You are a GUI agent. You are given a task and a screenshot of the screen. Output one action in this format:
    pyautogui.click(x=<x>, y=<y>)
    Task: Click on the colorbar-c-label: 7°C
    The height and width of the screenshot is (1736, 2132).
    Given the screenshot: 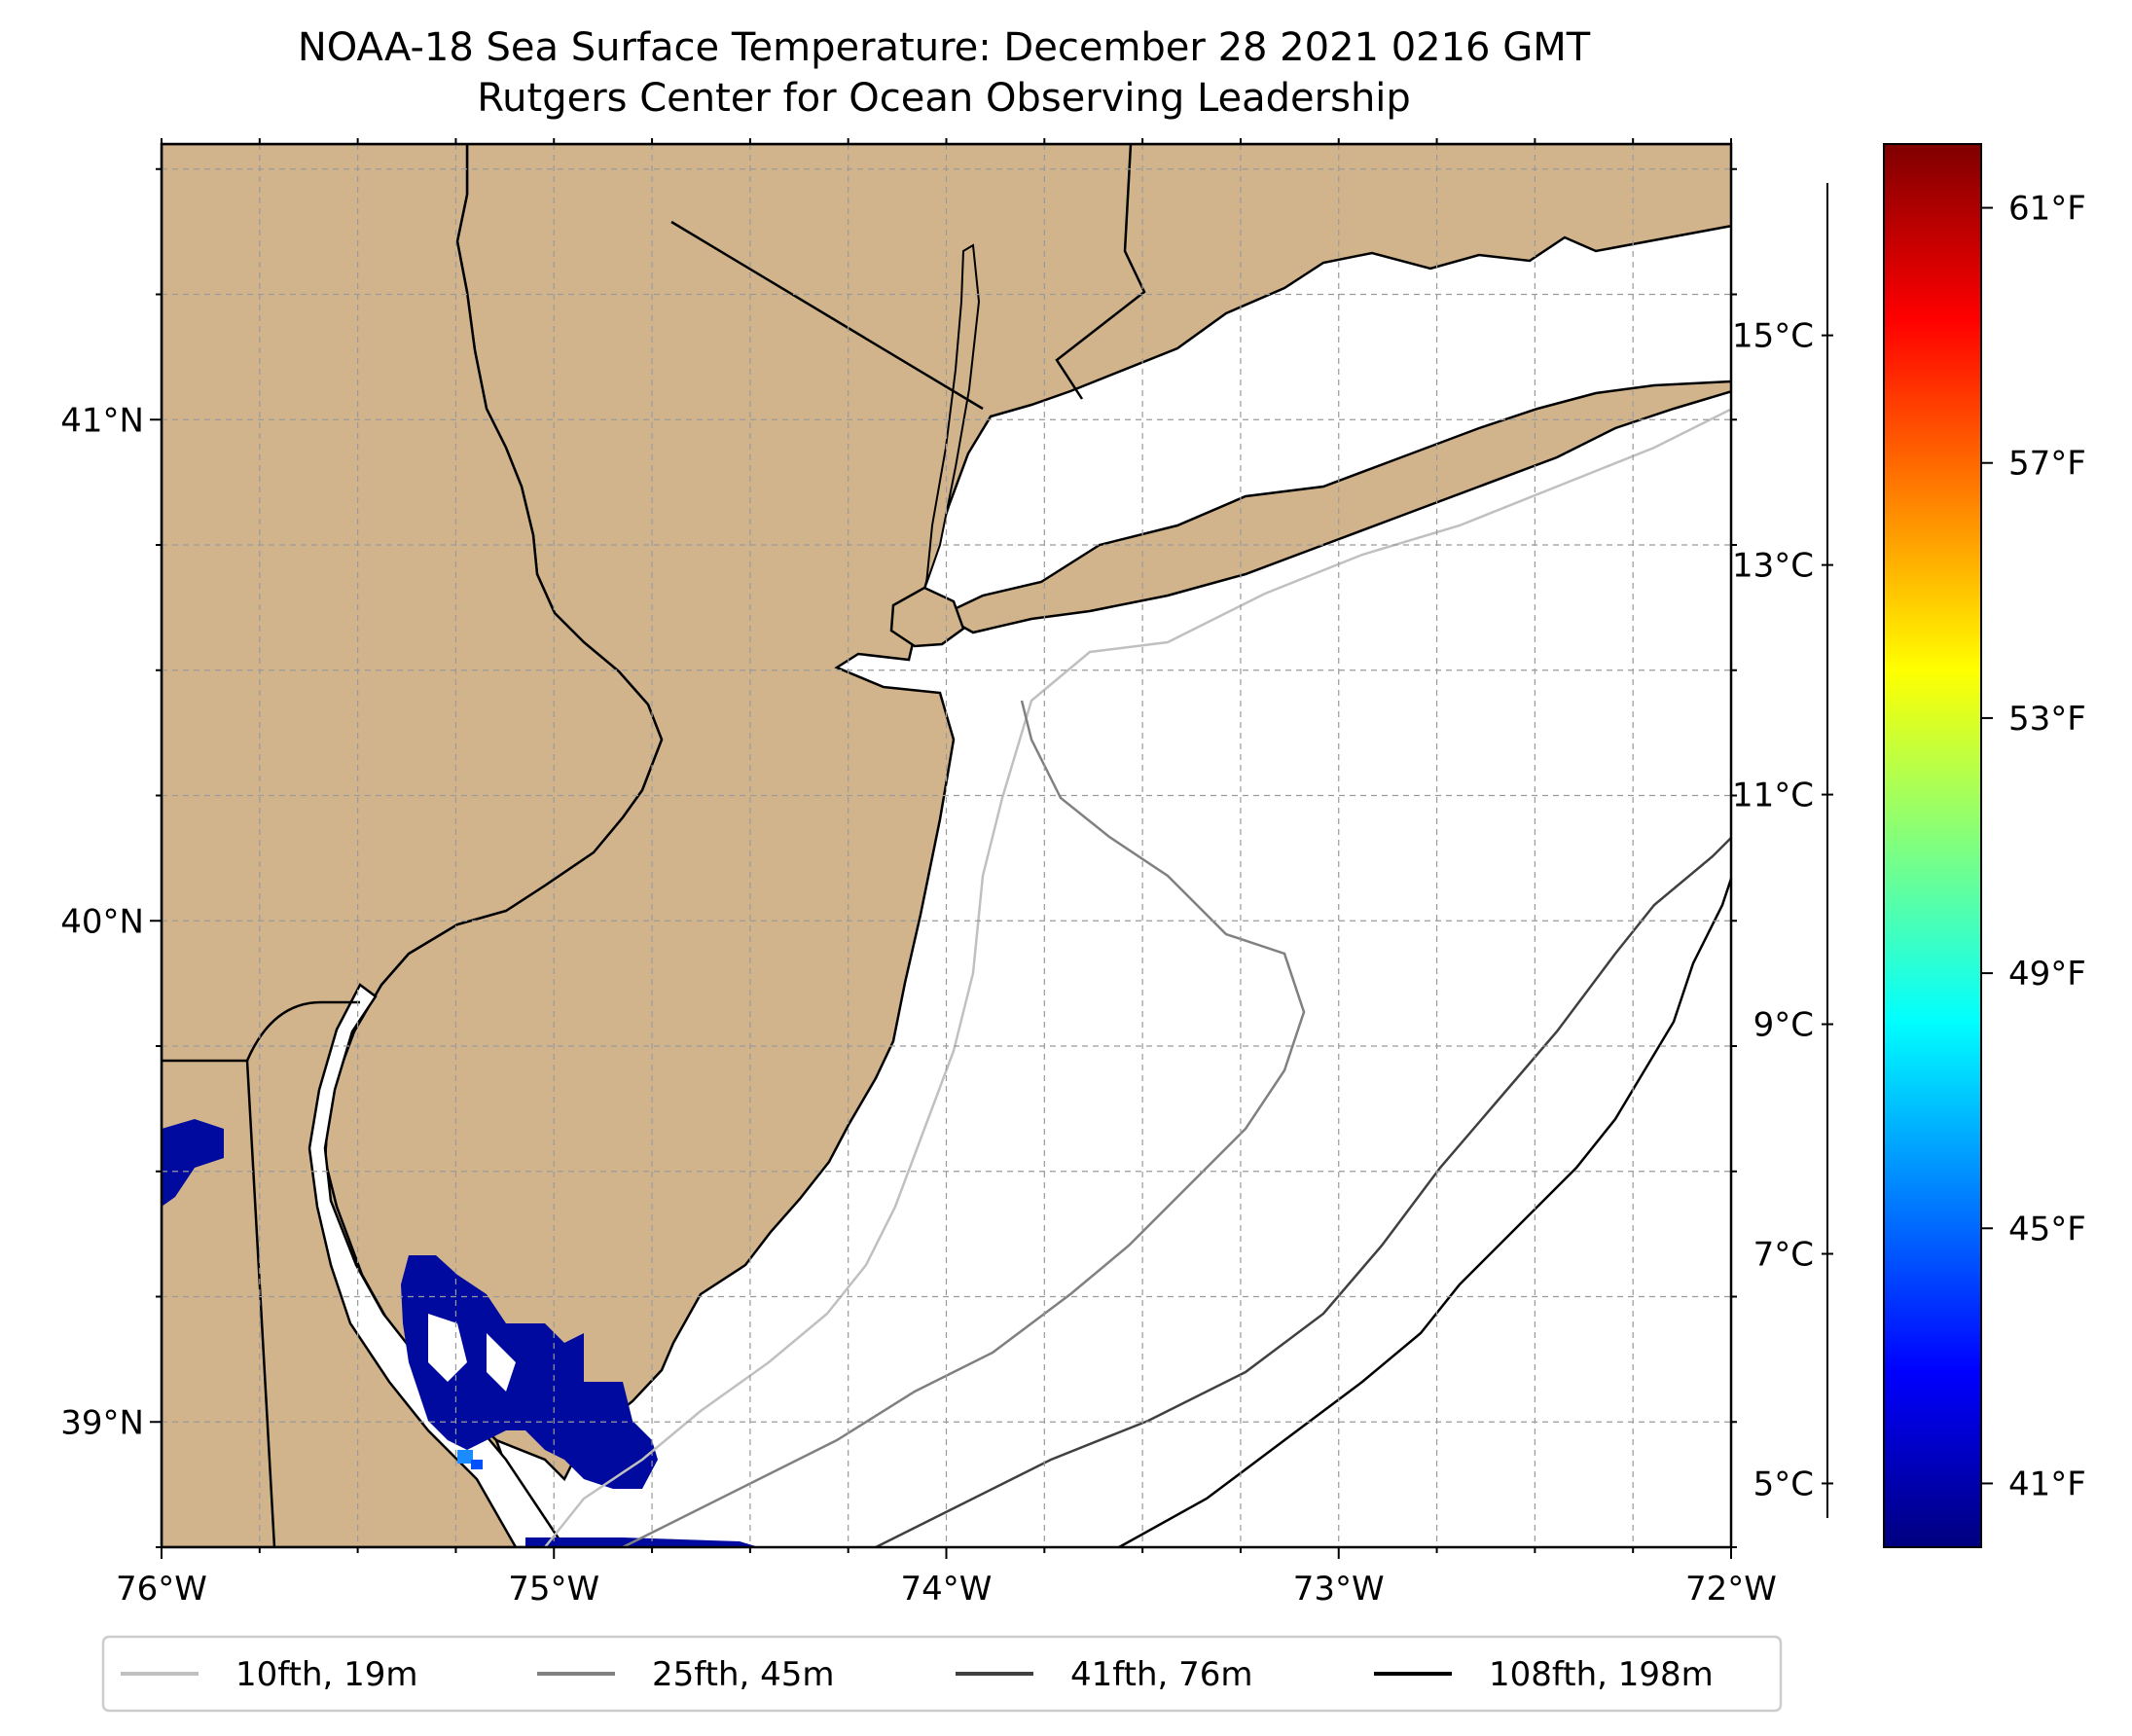 What is the action you would take?
    pyautogui.click(x=1784, y=1255)
    